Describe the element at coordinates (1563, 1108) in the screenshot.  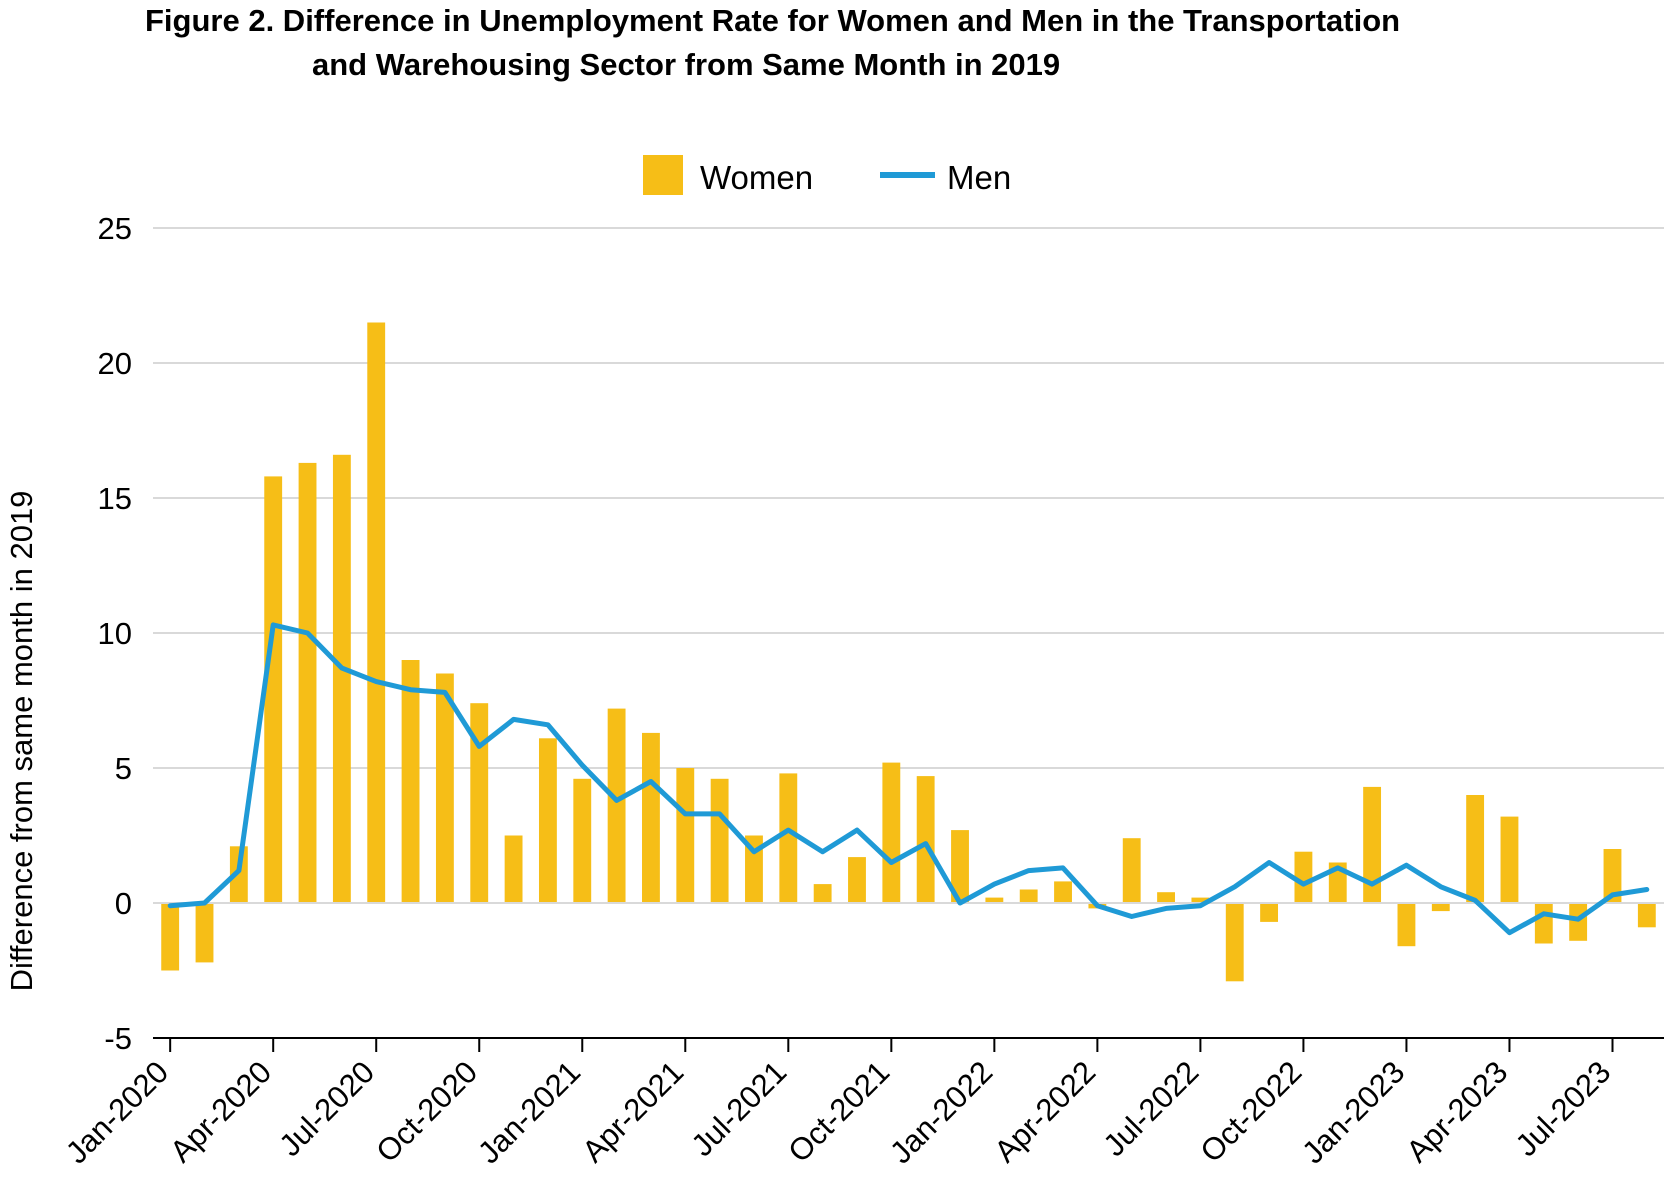
I see `x-tick-label: Jul-2023` at that location.